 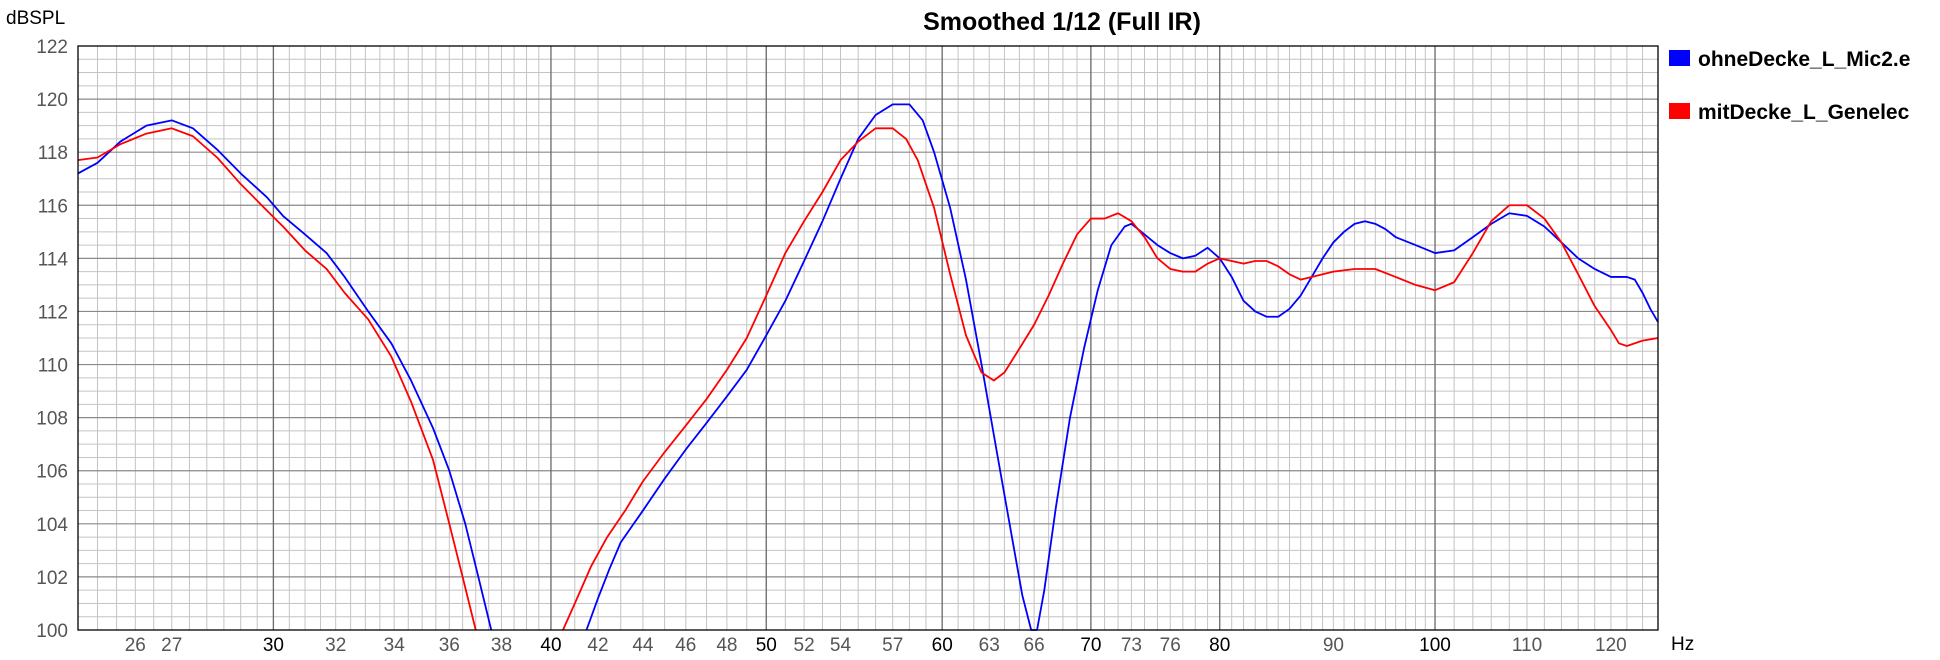 I want to click on legend-label-2: mitDecke_L_Genelec, so click(x=1804, y=112).